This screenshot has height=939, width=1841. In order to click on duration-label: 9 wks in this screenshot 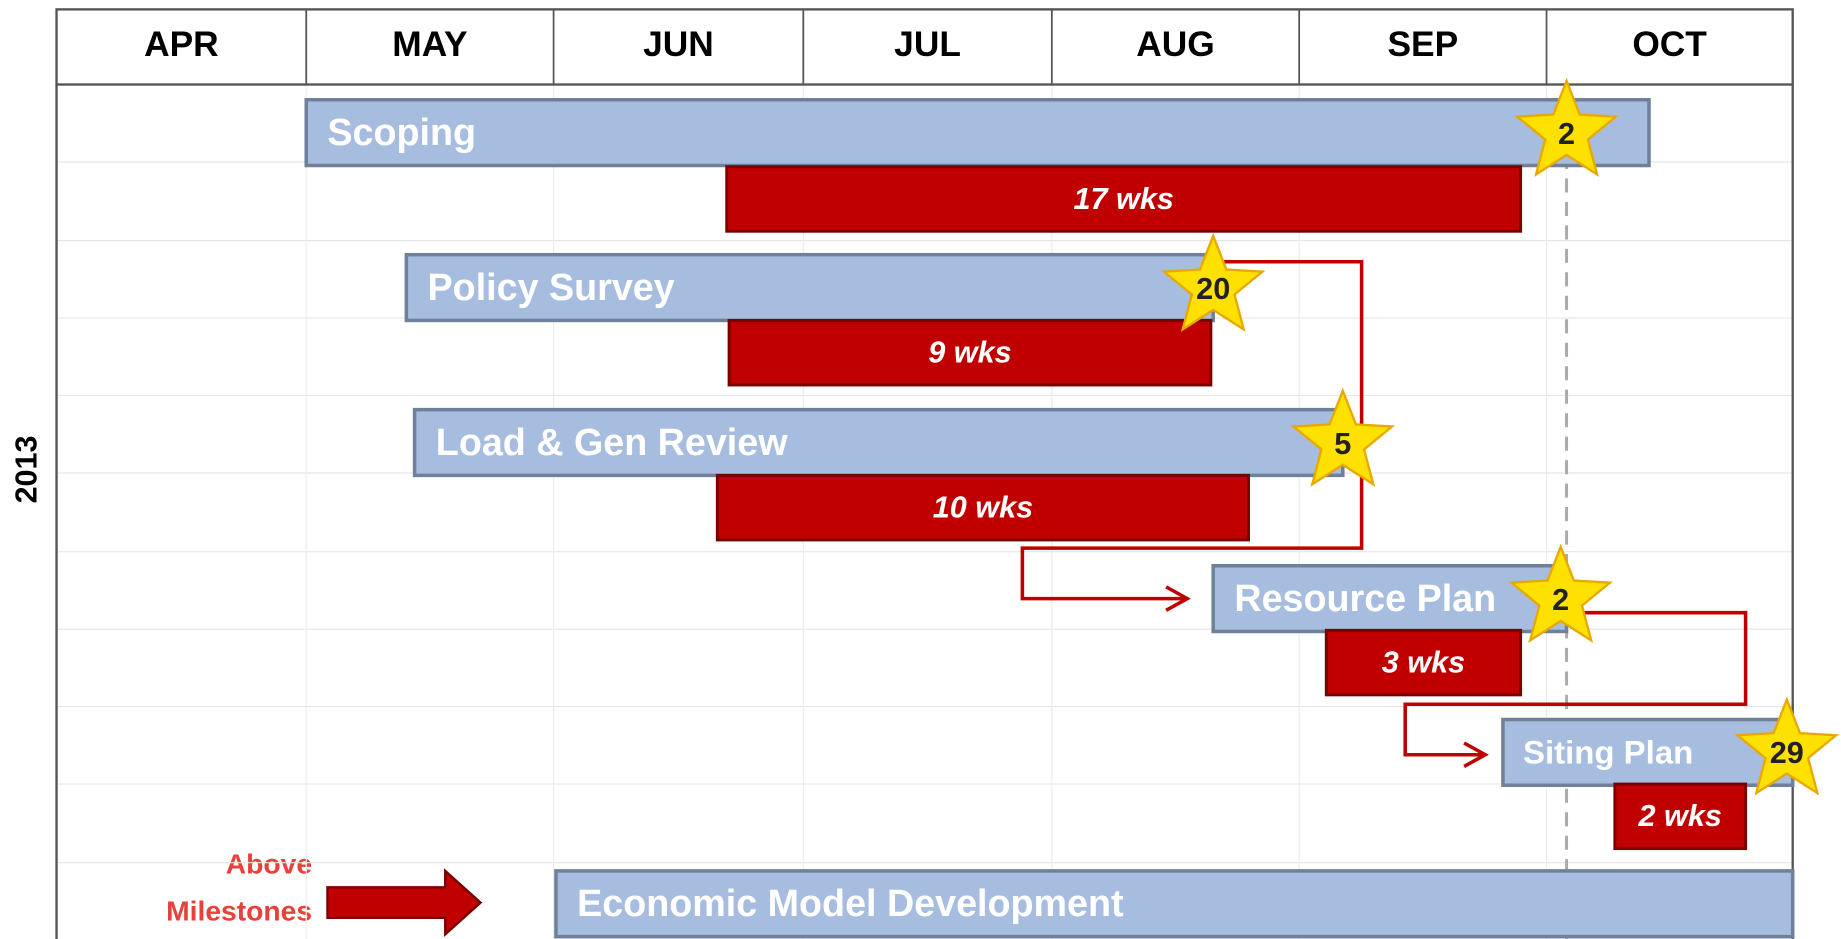, I will do `click(969, 353)`.